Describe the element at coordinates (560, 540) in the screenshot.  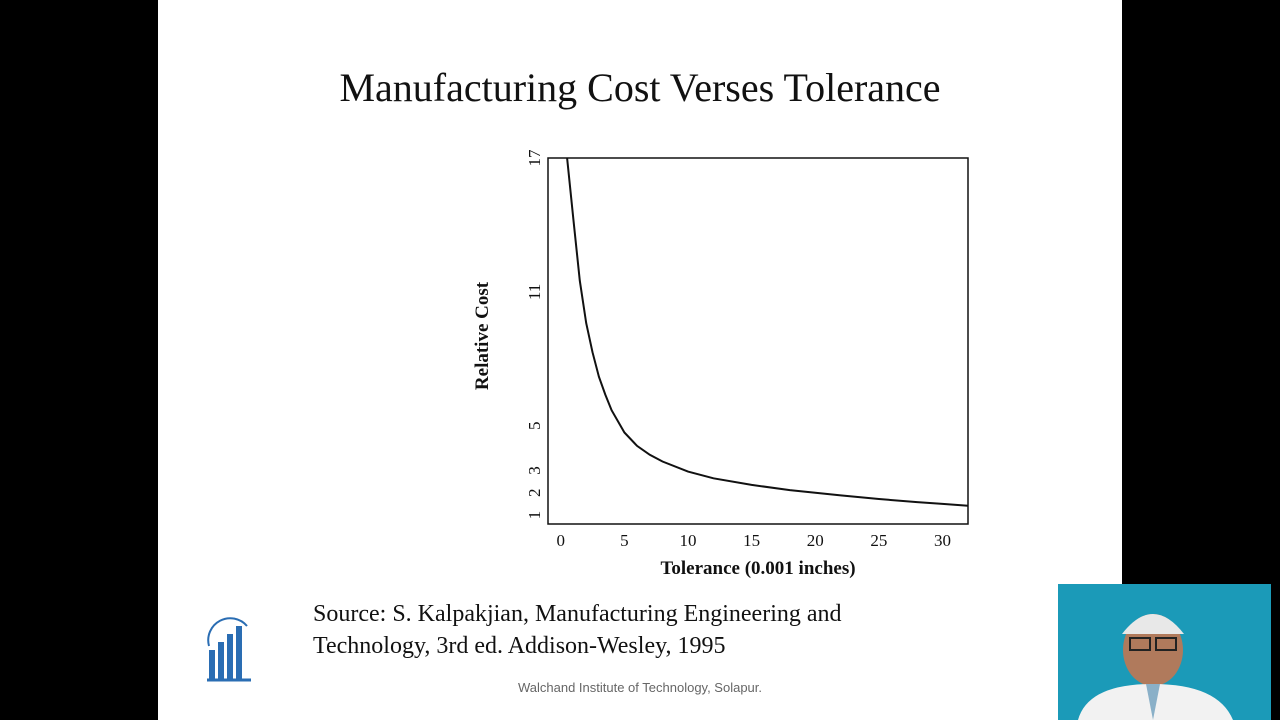
I see `x-tick-label: 0` at that location.